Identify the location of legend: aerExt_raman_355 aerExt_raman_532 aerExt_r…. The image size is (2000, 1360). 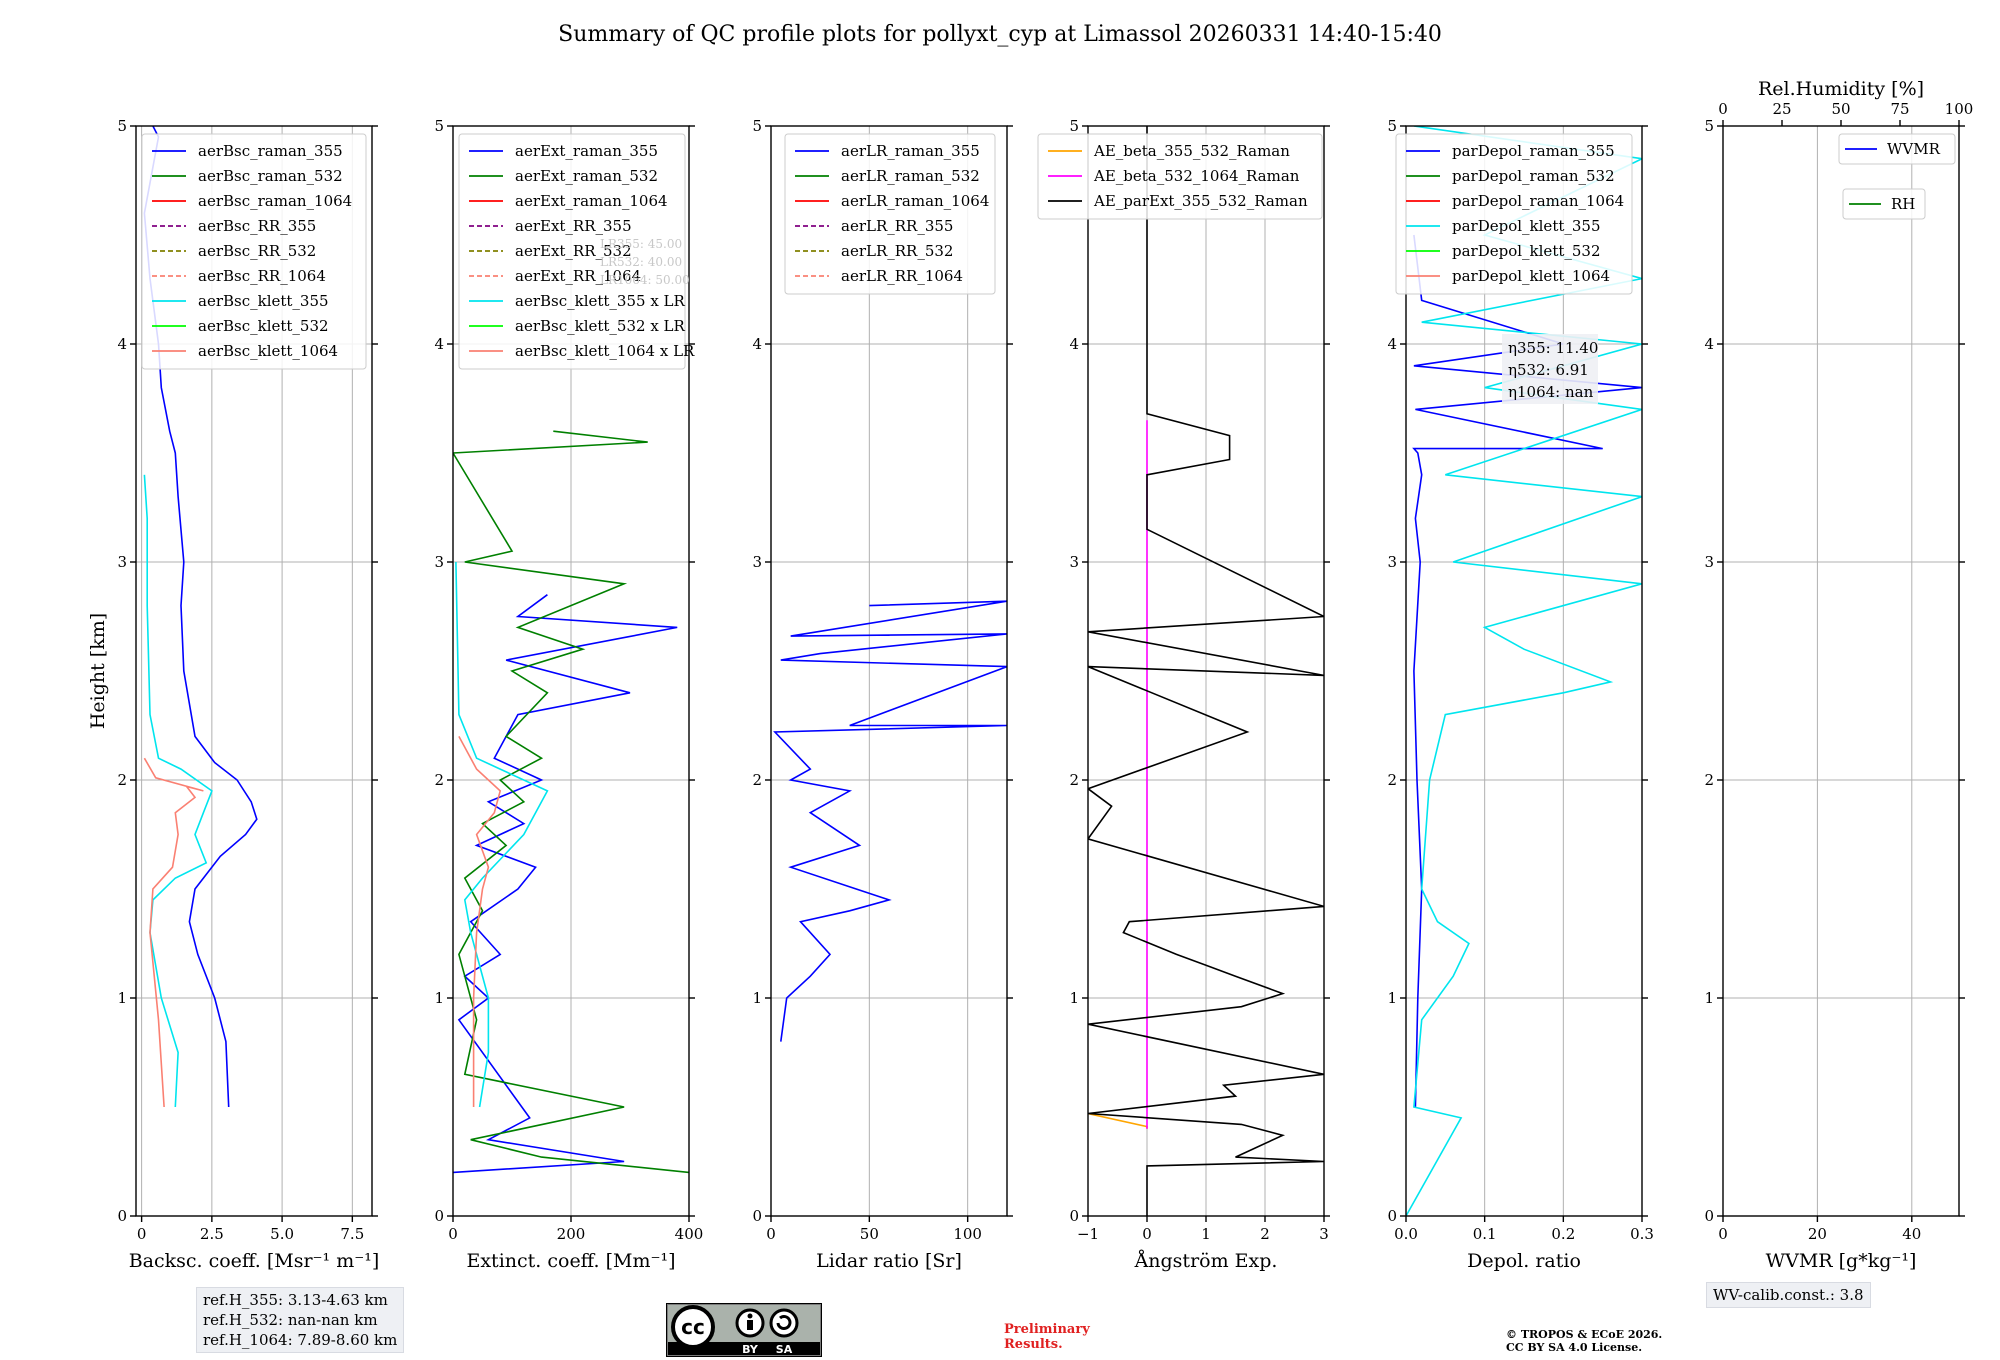
(576, 251).